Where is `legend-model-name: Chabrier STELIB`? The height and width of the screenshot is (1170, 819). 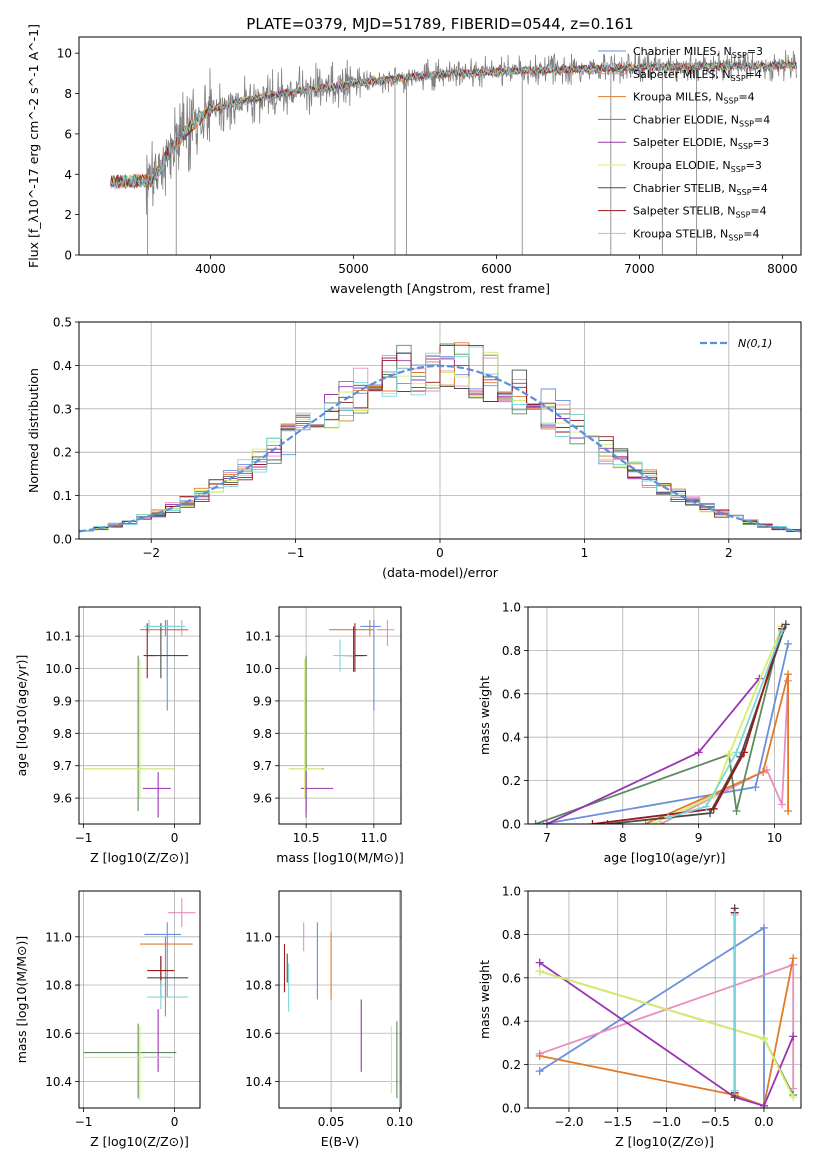
legend-model-name: Chabrier STELIB is located at coordinates (677, 188).